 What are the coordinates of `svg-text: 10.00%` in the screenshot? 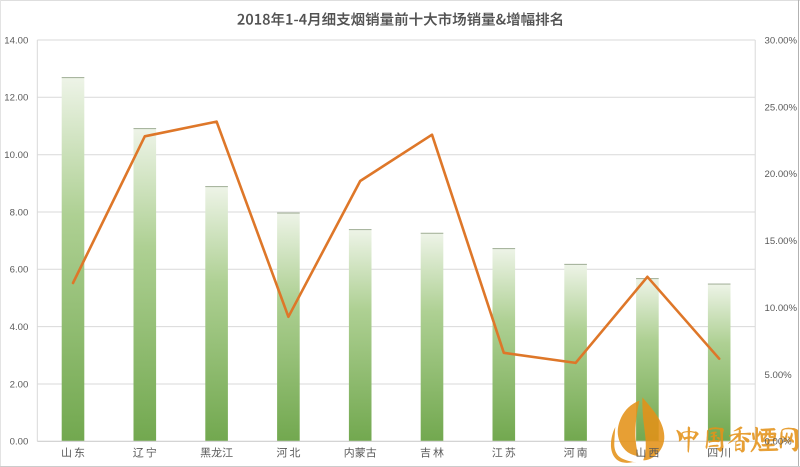 It's located at (781, 308).